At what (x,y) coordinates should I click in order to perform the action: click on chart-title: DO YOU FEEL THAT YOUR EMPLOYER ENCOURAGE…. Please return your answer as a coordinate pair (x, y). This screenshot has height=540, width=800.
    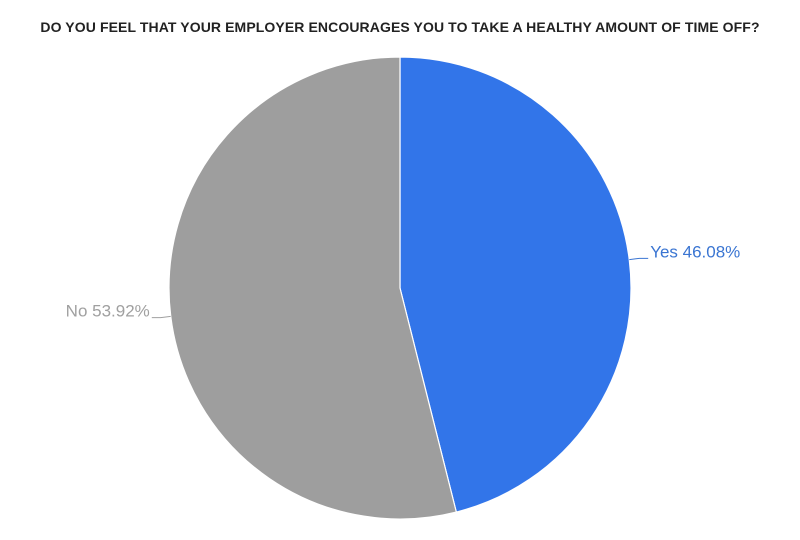
    Looking at the image, I should click on (400, 27).